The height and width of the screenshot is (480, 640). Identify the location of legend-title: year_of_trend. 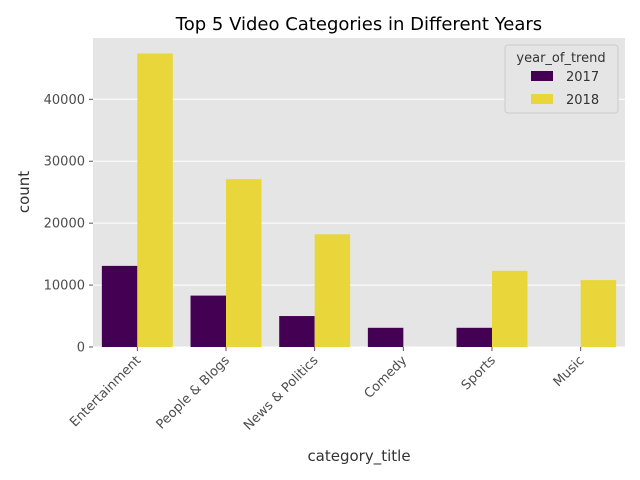
(560, 58).